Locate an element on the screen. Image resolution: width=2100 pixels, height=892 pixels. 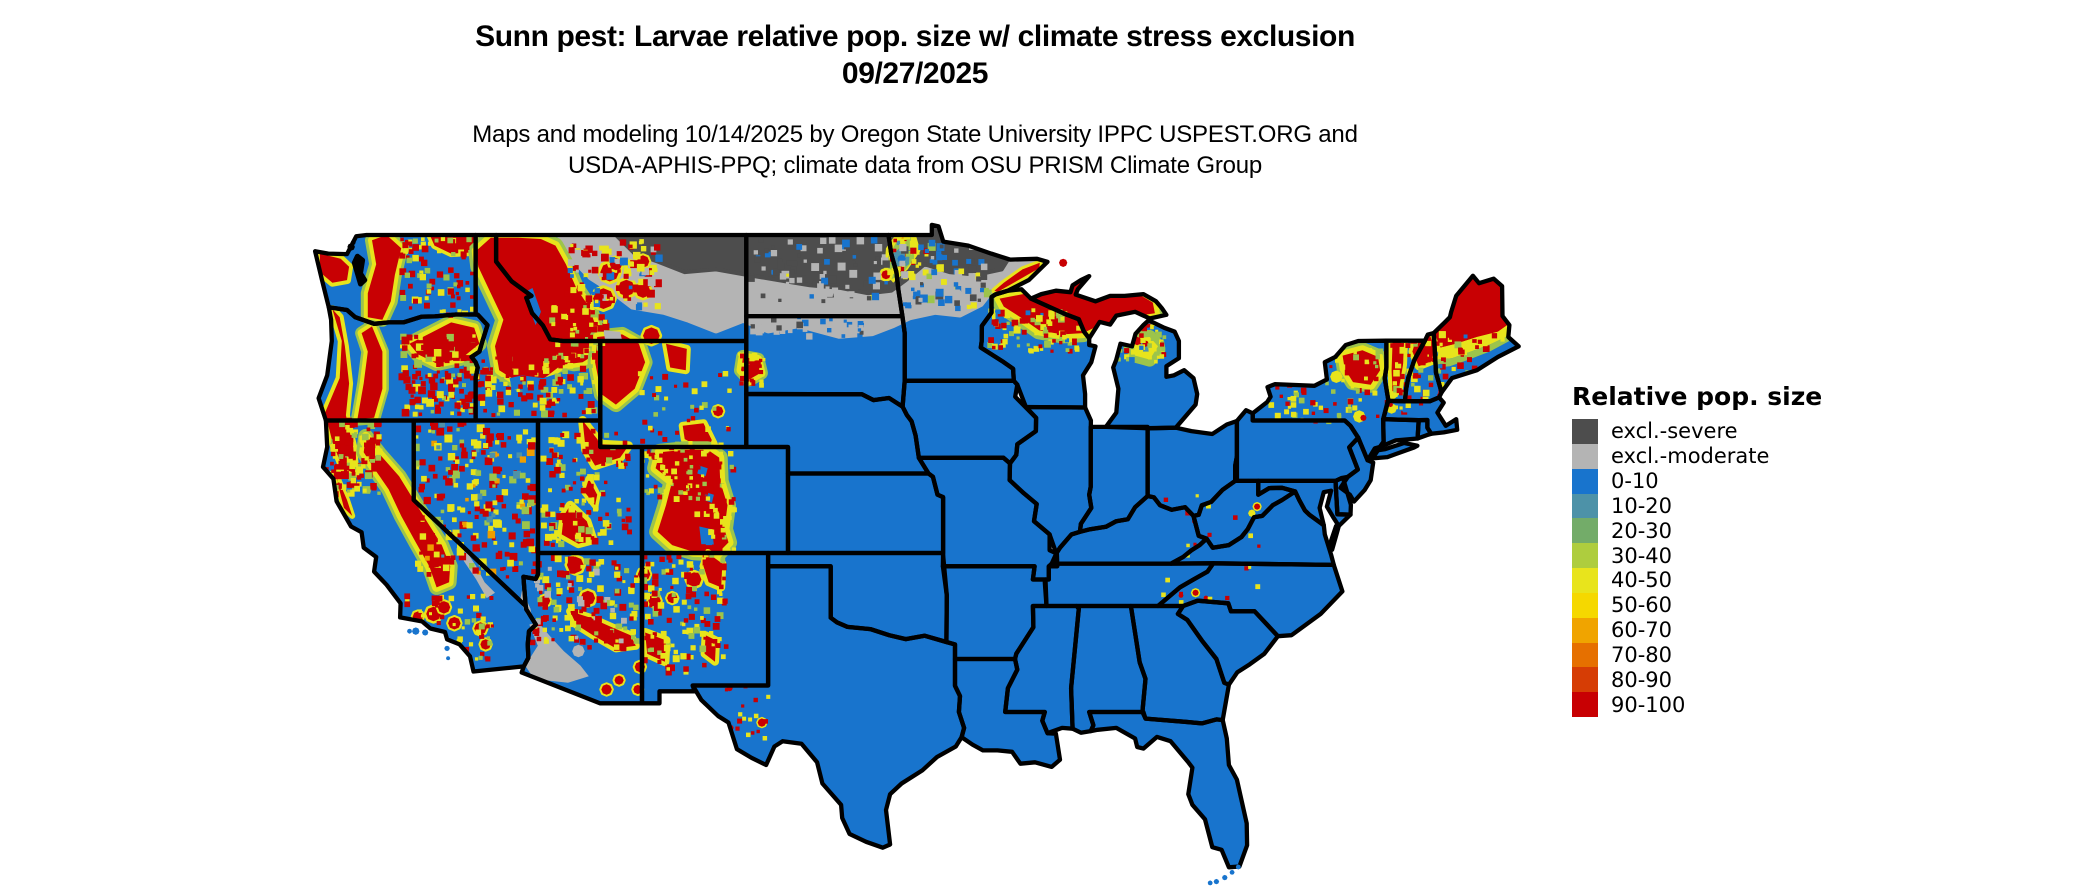
legend-item: 10-20 is located at coordinates (1697, 506).